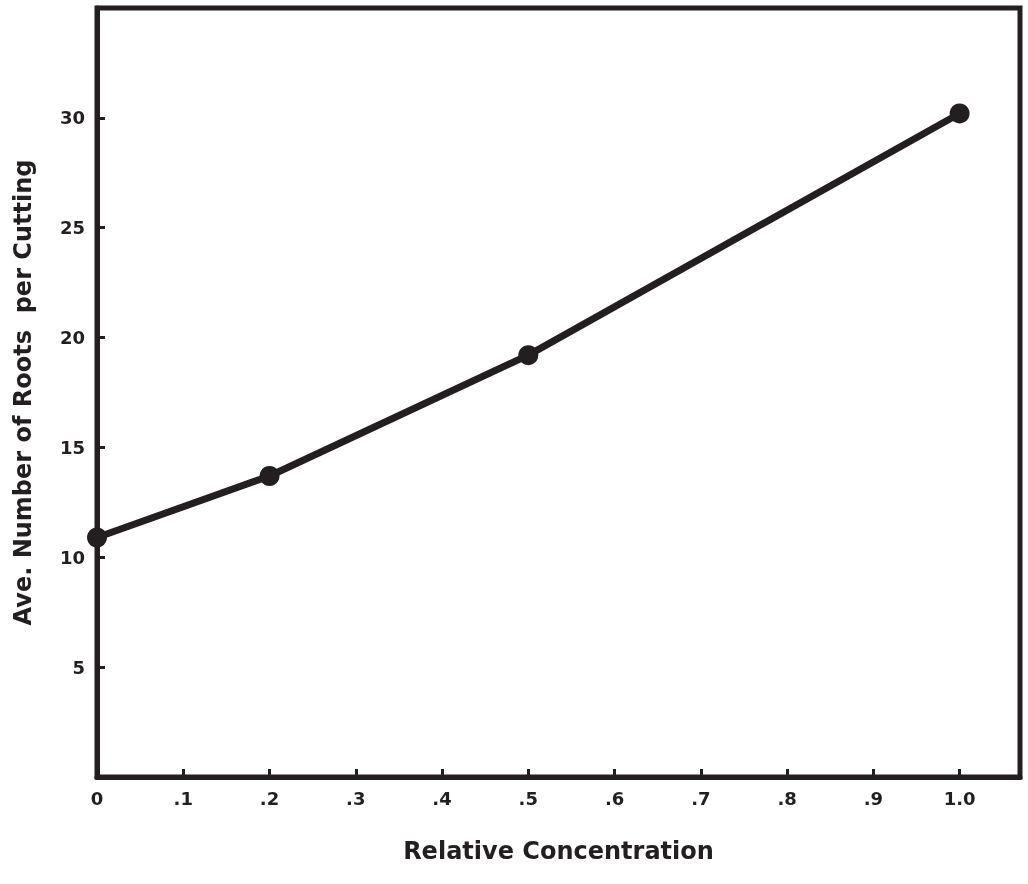  What do you see at coordinates (78, 667) in the screenshot?
I see `y-tick-label: 5` at bounding box center [78, 667].